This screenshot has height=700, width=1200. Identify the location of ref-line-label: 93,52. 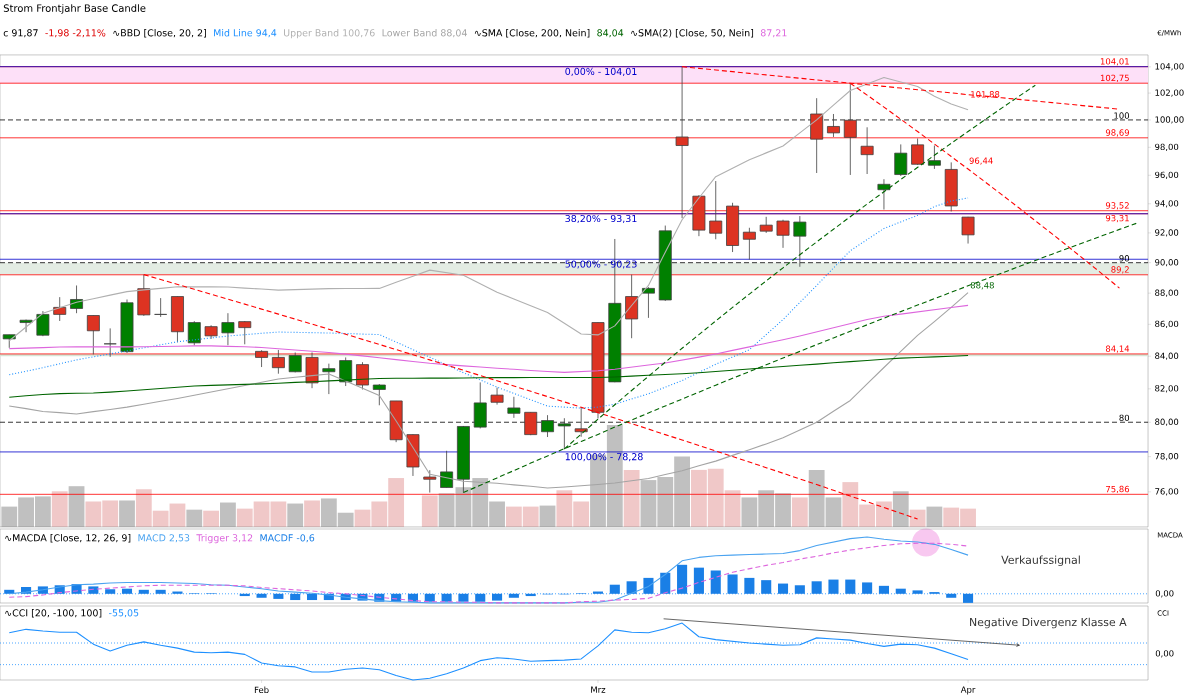
(1117, 206).